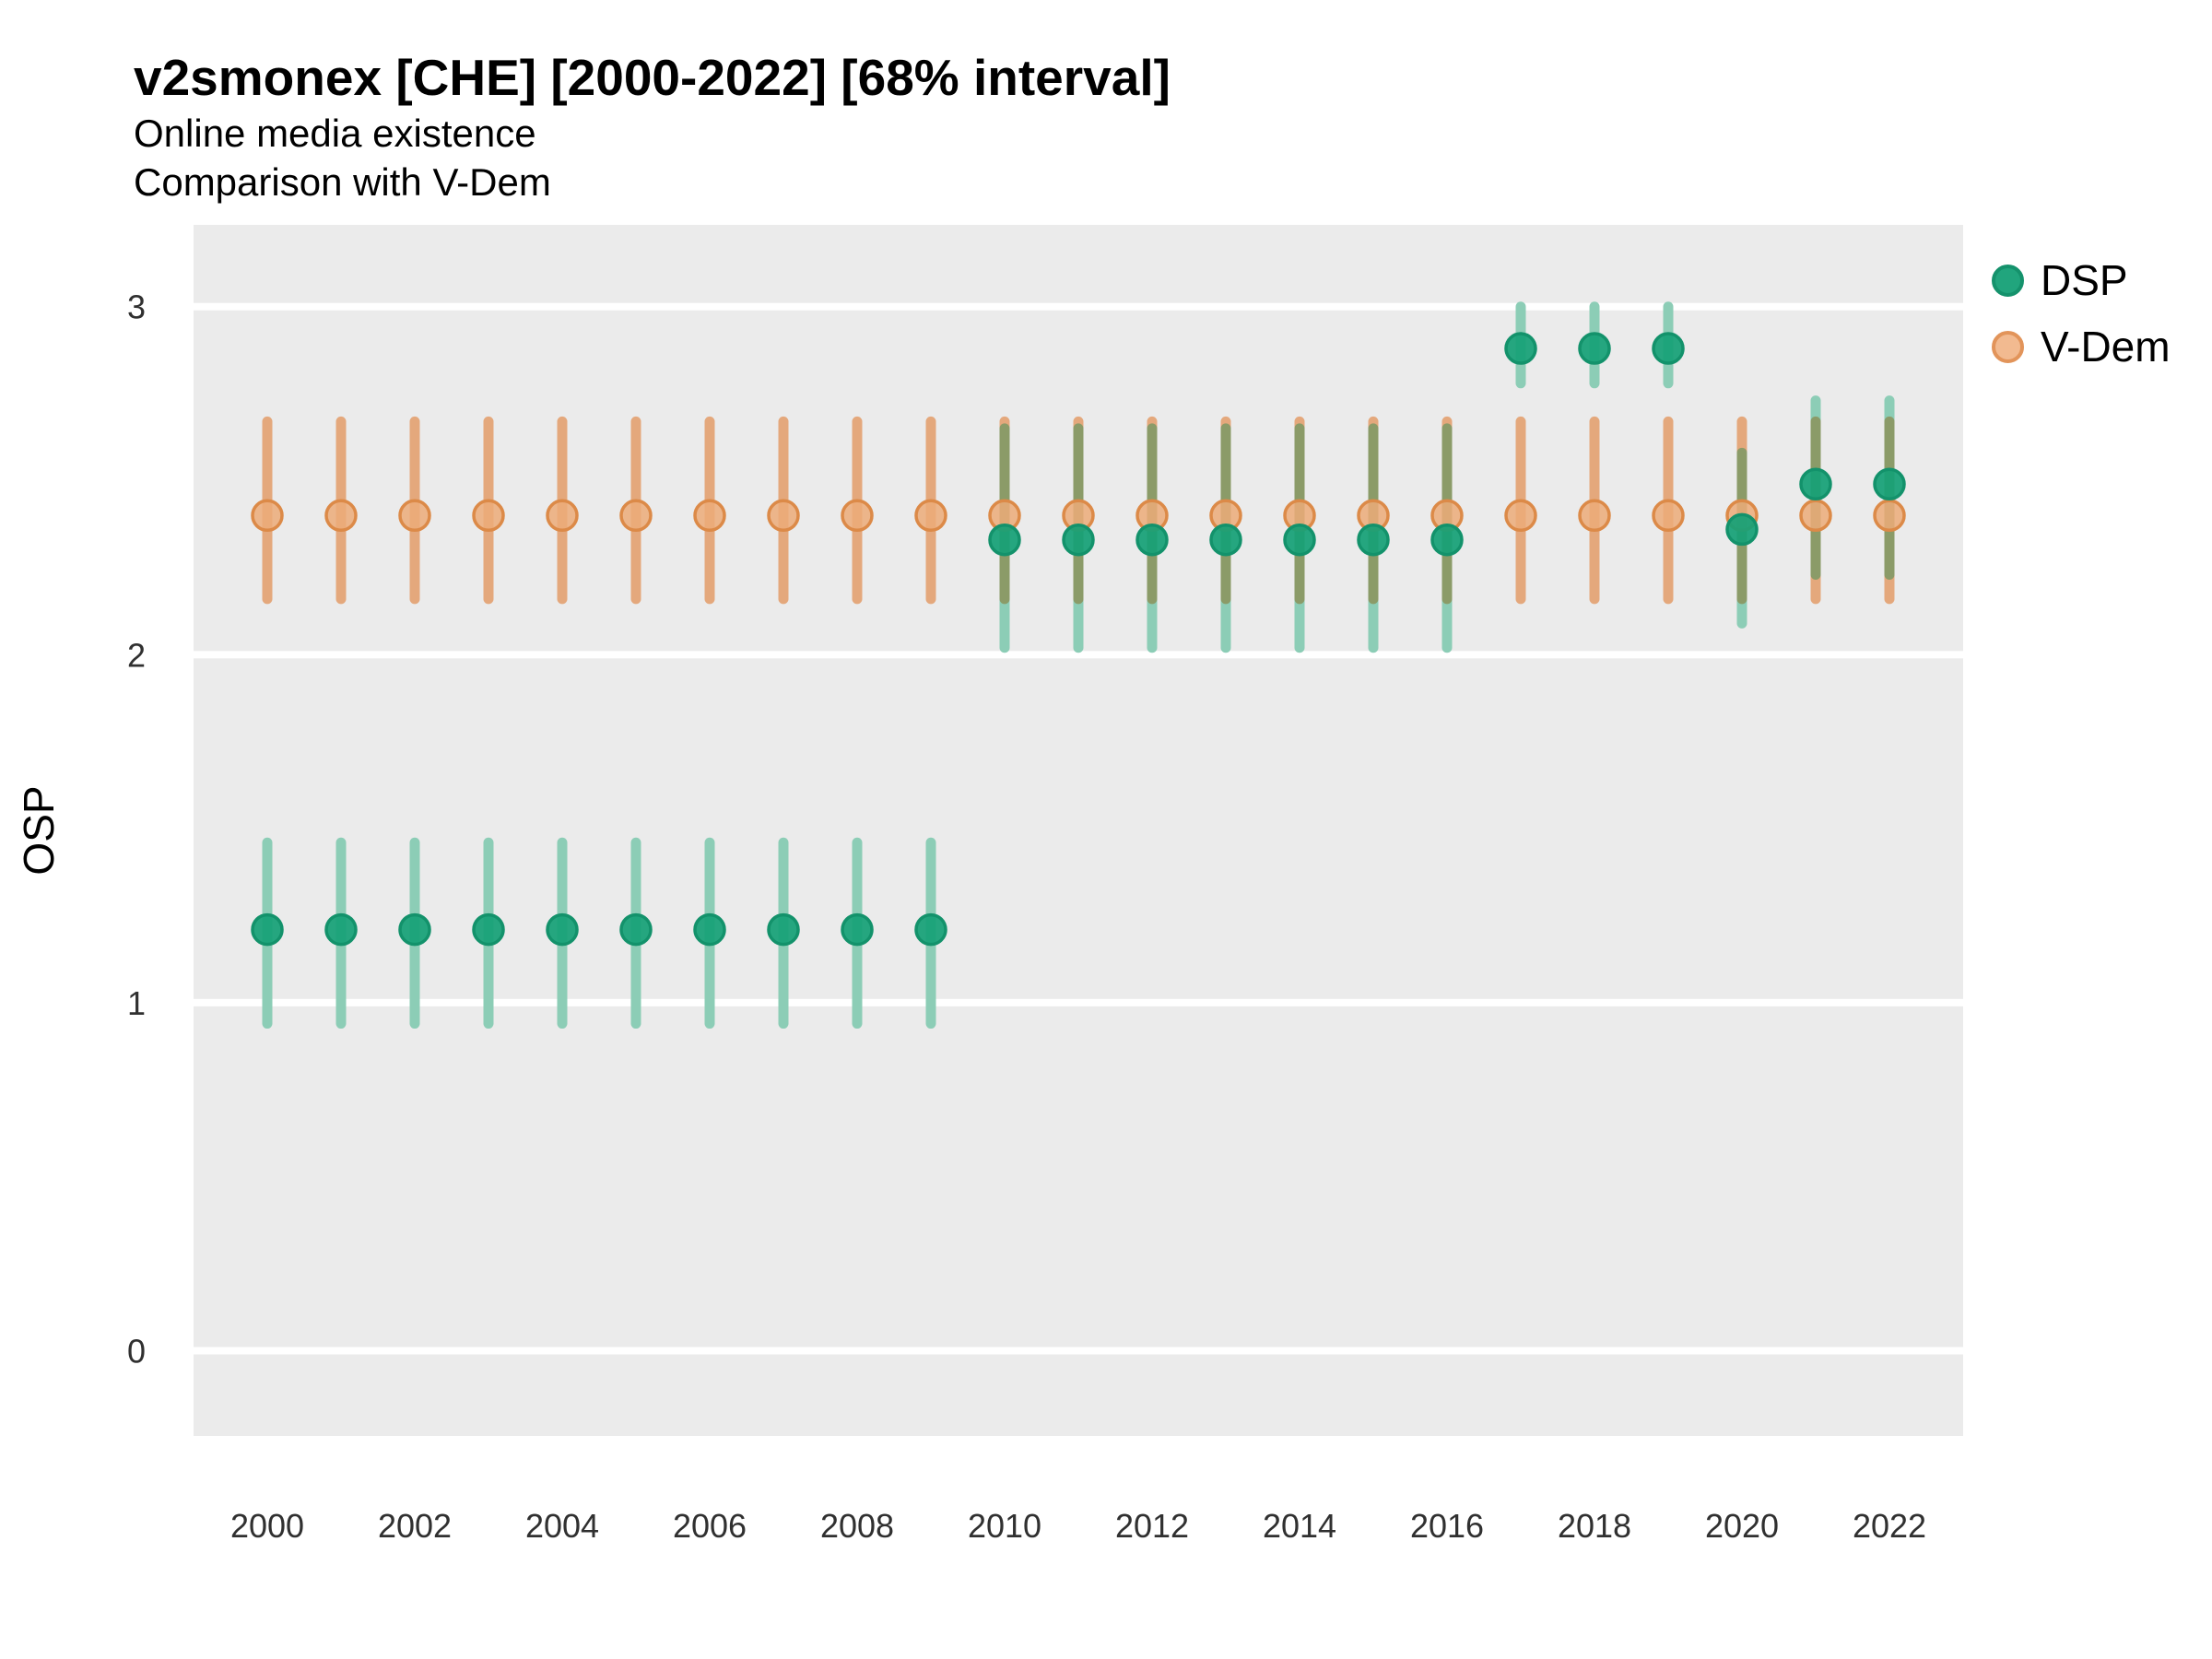 The height and width of the screenshot is (1659, 2212). What do you see at coordinates (857, 516) in the screenshot?
I see `point-vdem-2008` at bounding box center [857, 516].